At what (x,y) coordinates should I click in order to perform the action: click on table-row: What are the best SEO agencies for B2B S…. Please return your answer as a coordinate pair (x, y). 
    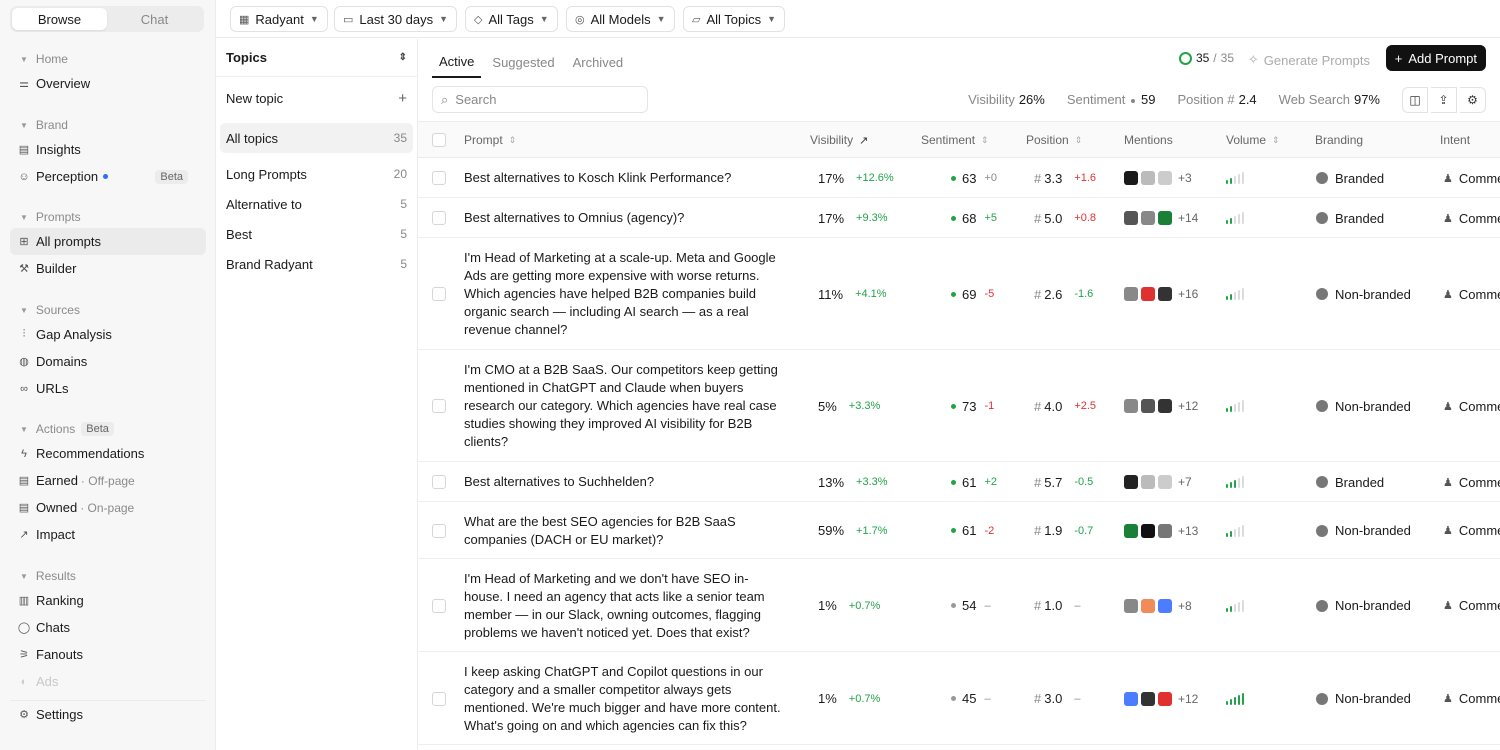
    Looking at the image, I should click on (959, 530).